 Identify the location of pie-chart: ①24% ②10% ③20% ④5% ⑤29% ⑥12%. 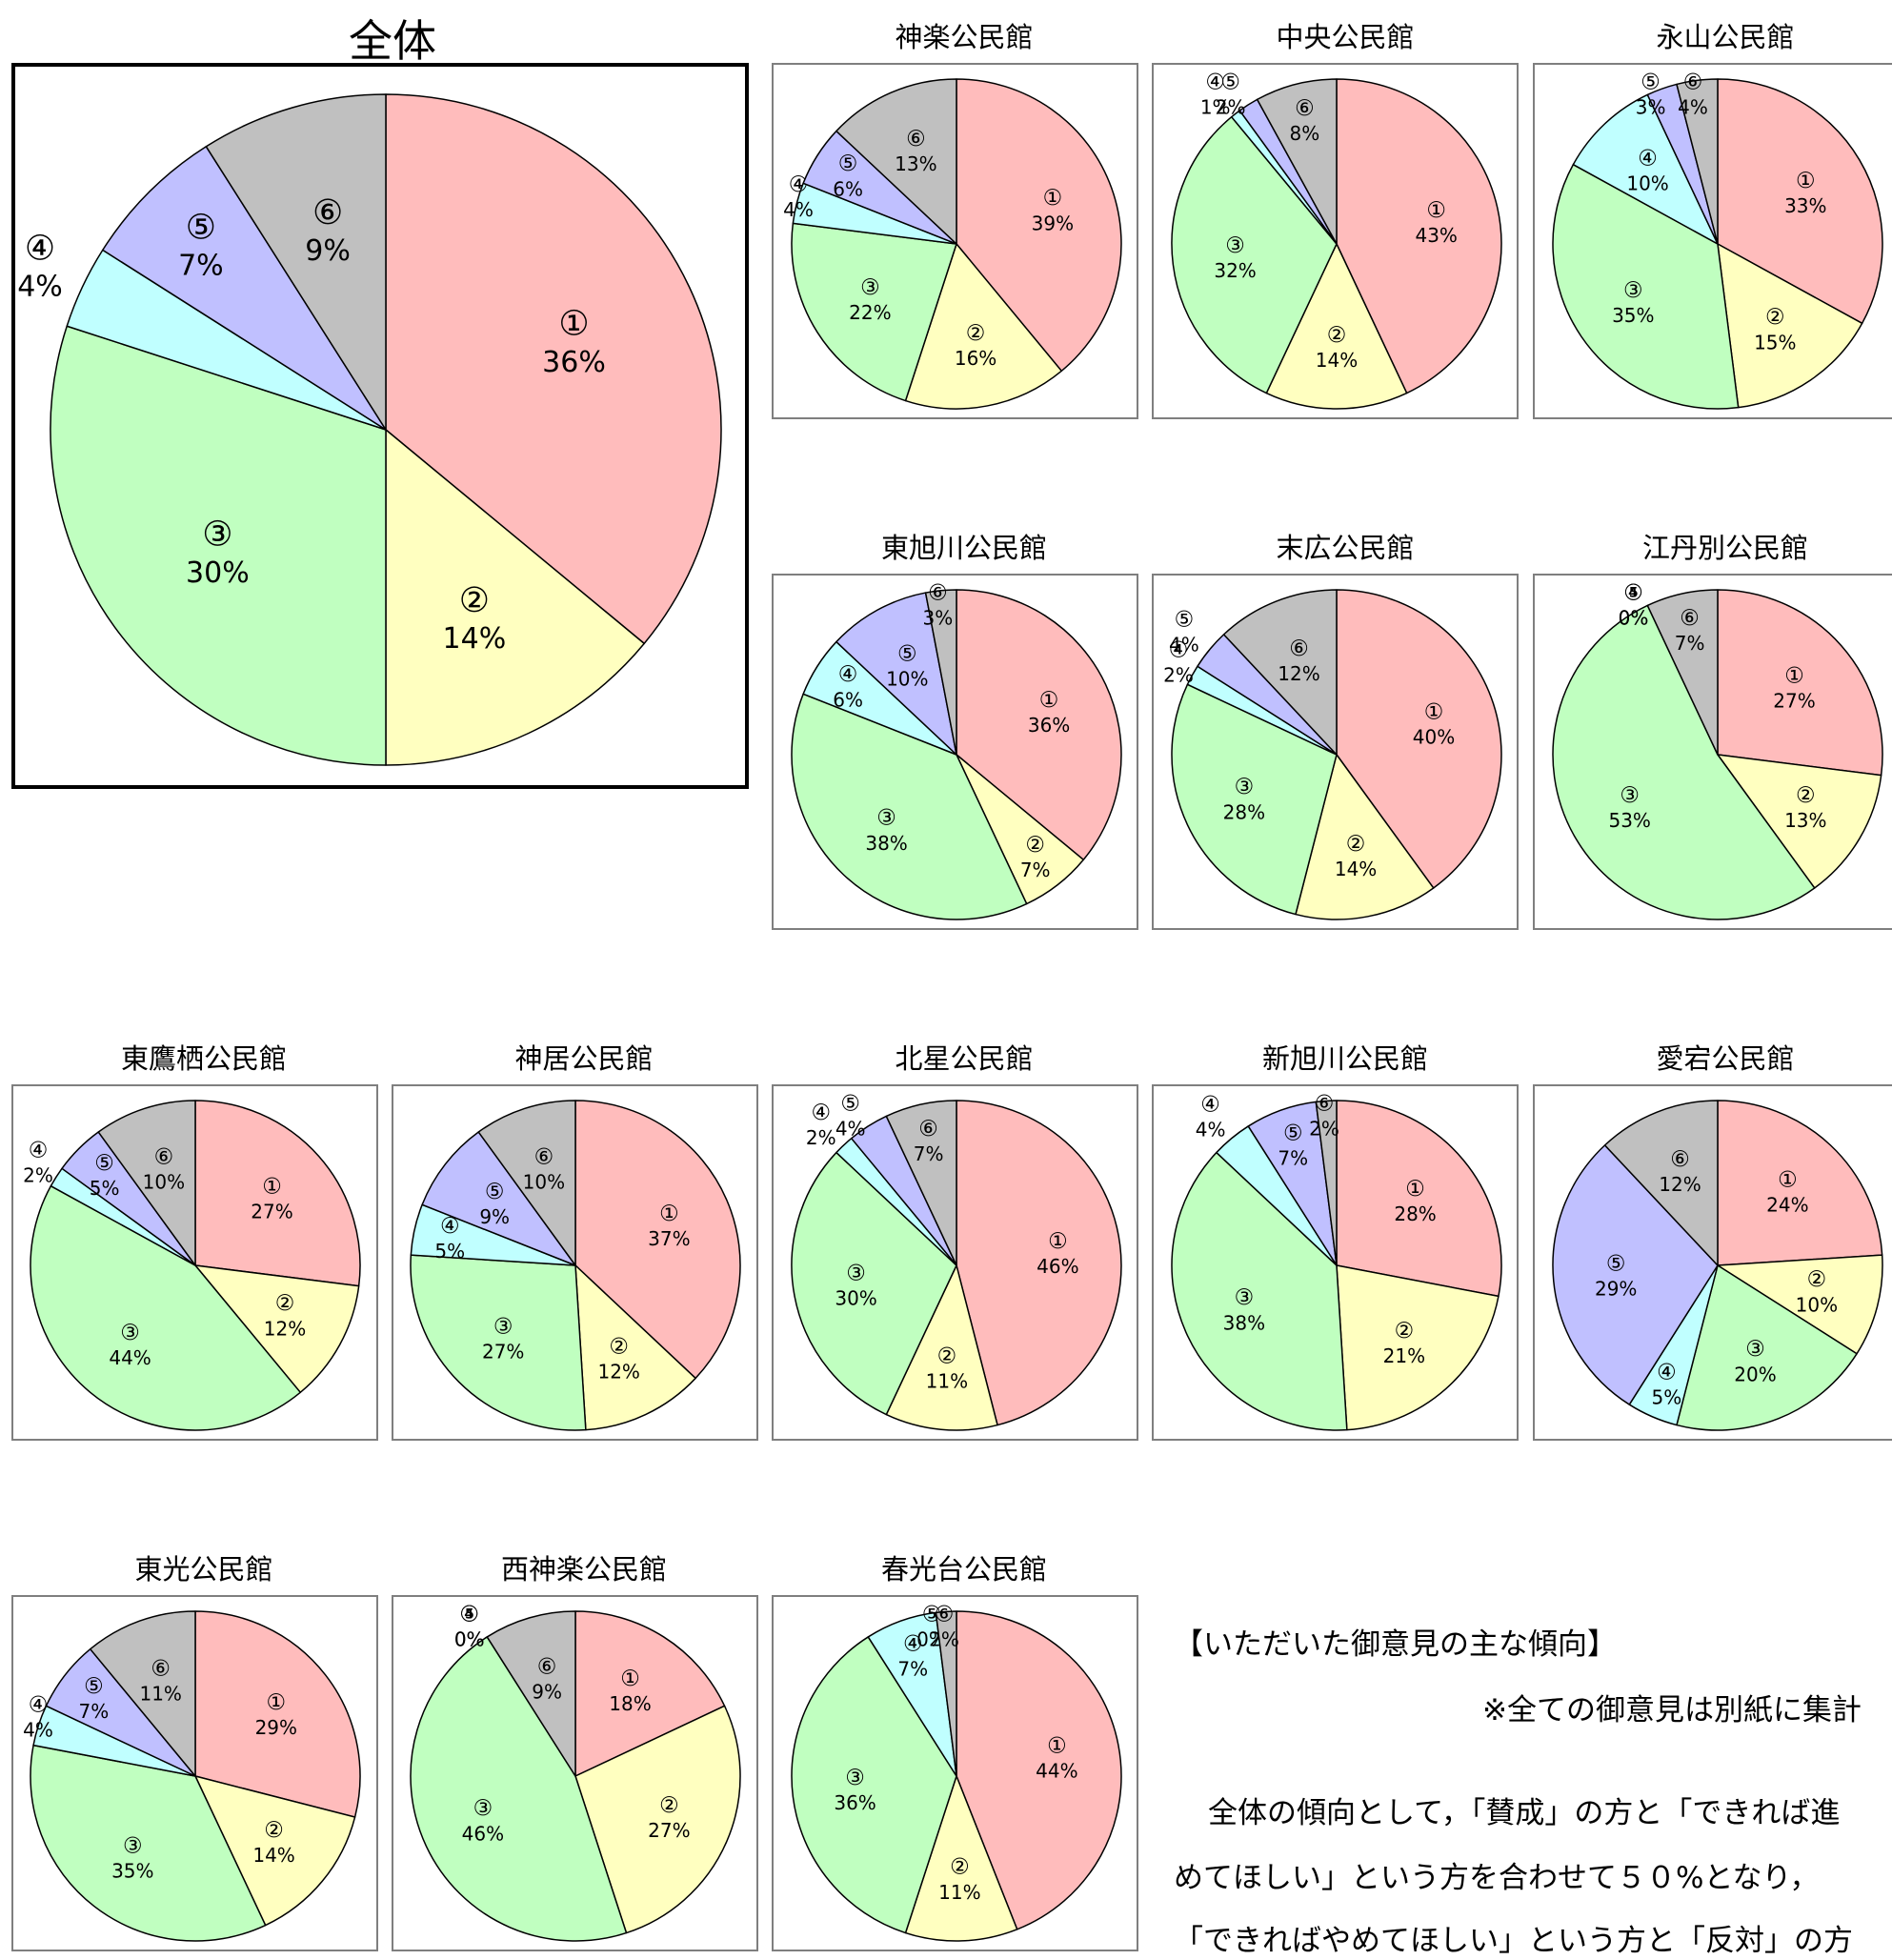
(1717, 1265).